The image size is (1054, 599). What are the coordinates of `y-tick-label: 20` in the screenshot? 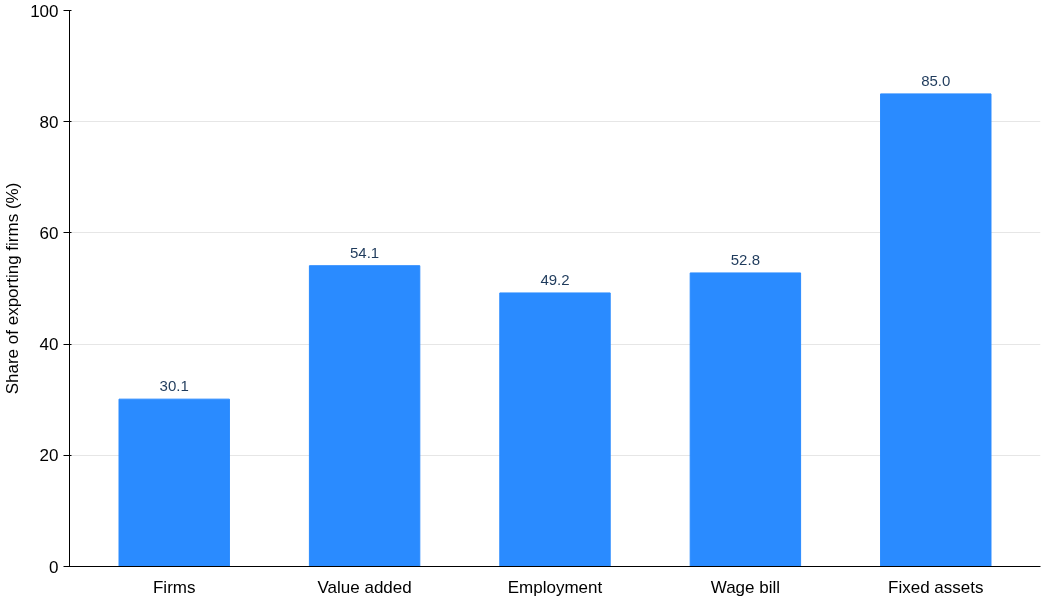 It's located at (49, 456).